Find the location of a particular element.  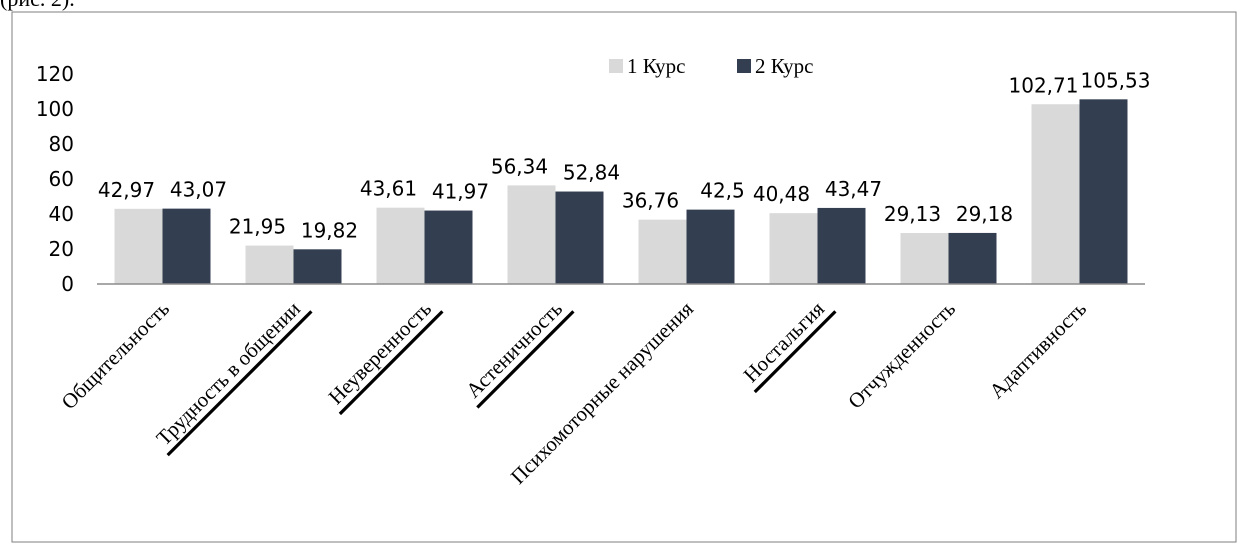

legend-label: 1 Курс is located at coordinates (656, 66).